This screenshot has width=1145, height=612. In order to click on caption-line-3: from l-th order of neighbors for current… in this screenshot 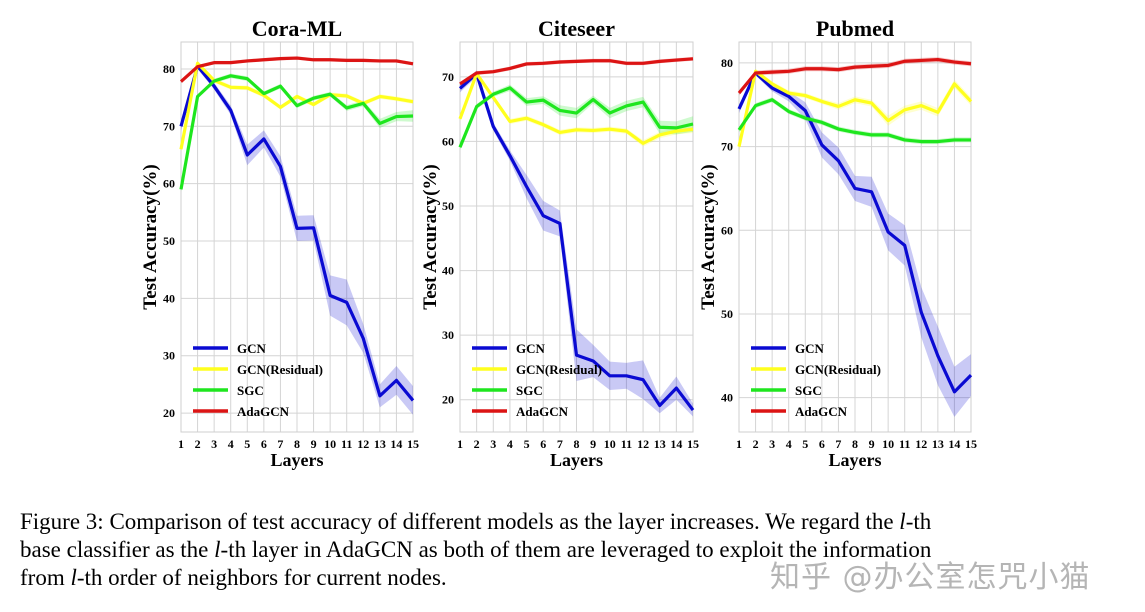, I will do `click(233, 577)`.